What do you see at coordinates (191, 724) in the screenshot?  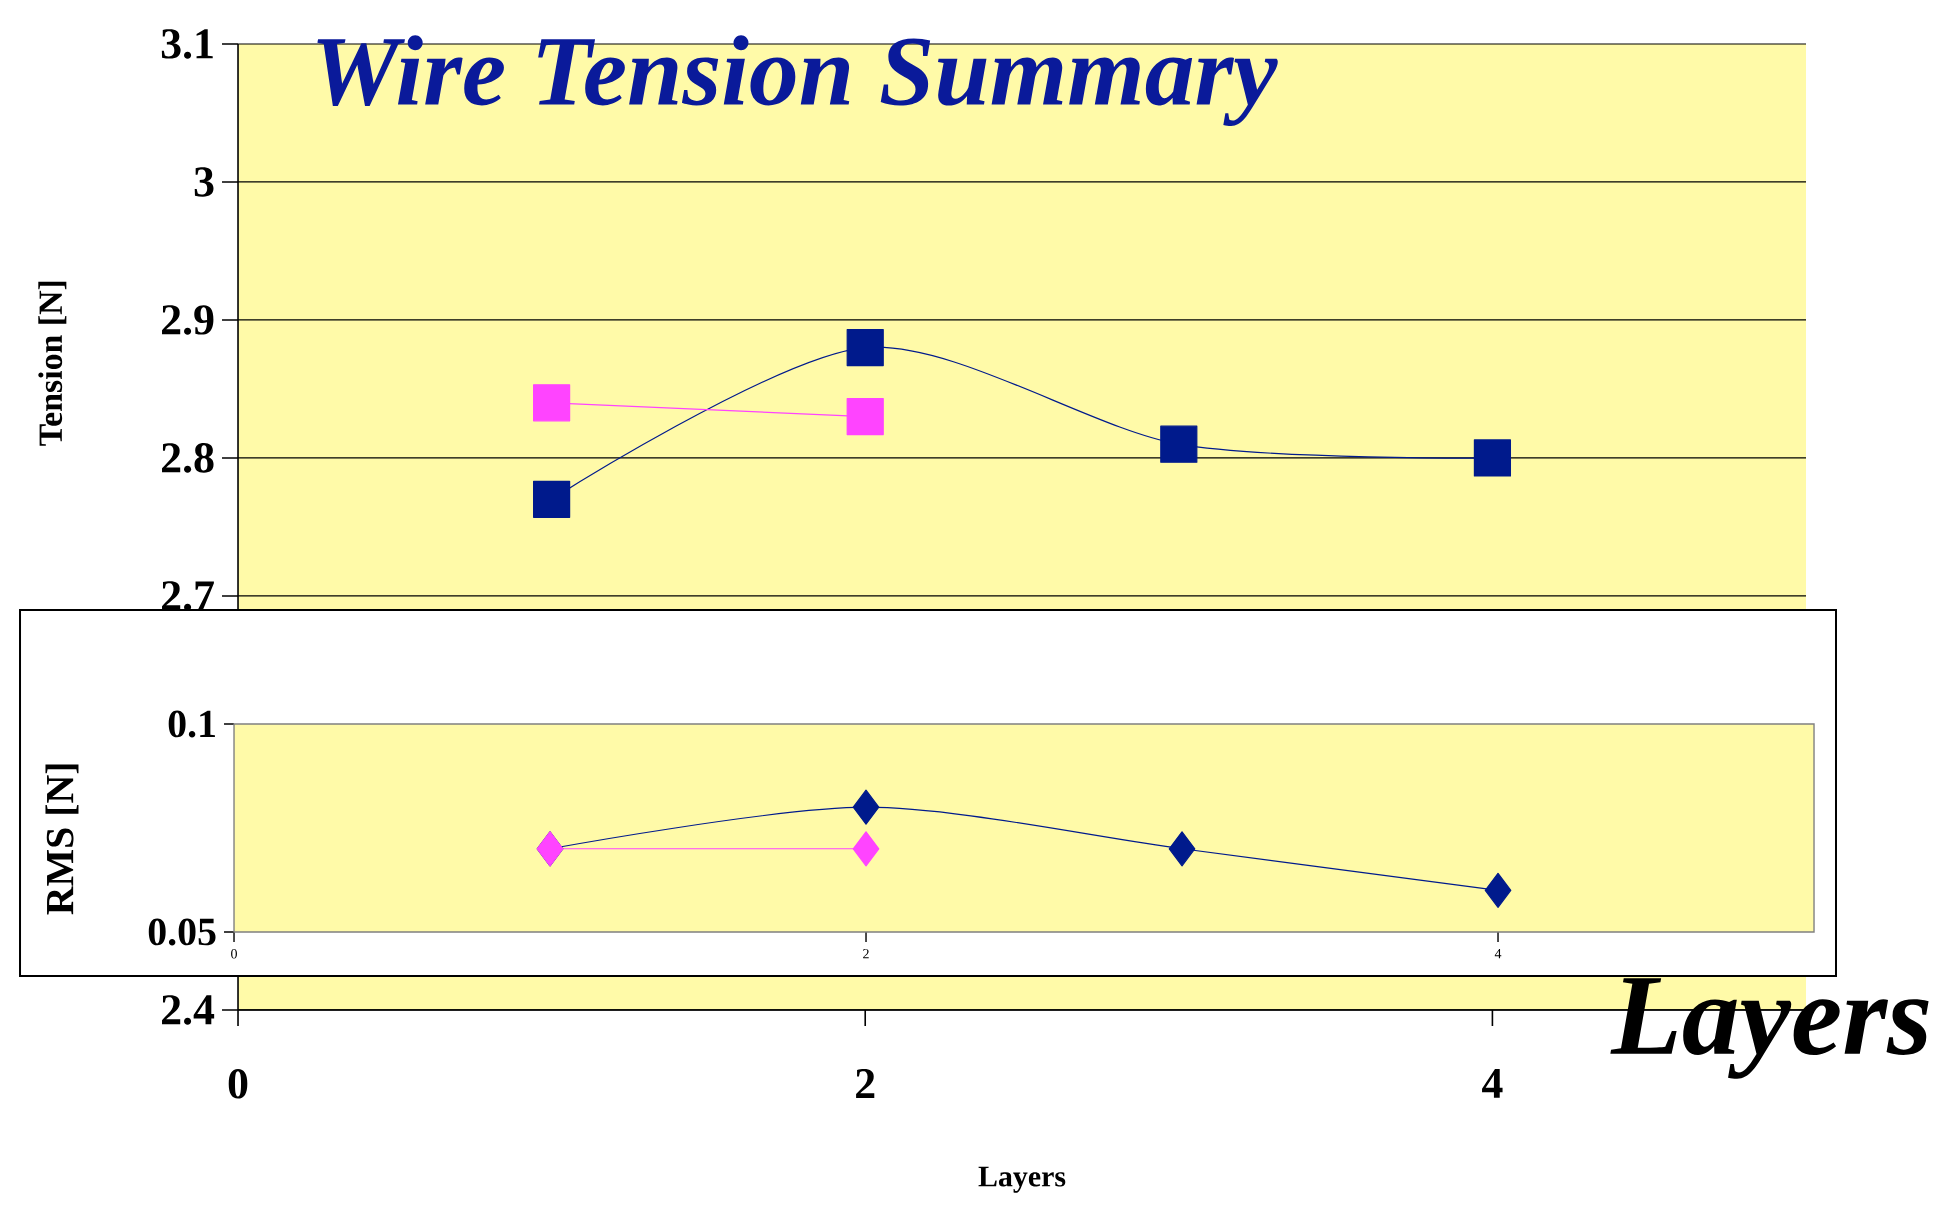 I see `y-tick-label: 0.1` at bounding box center [191, 724].